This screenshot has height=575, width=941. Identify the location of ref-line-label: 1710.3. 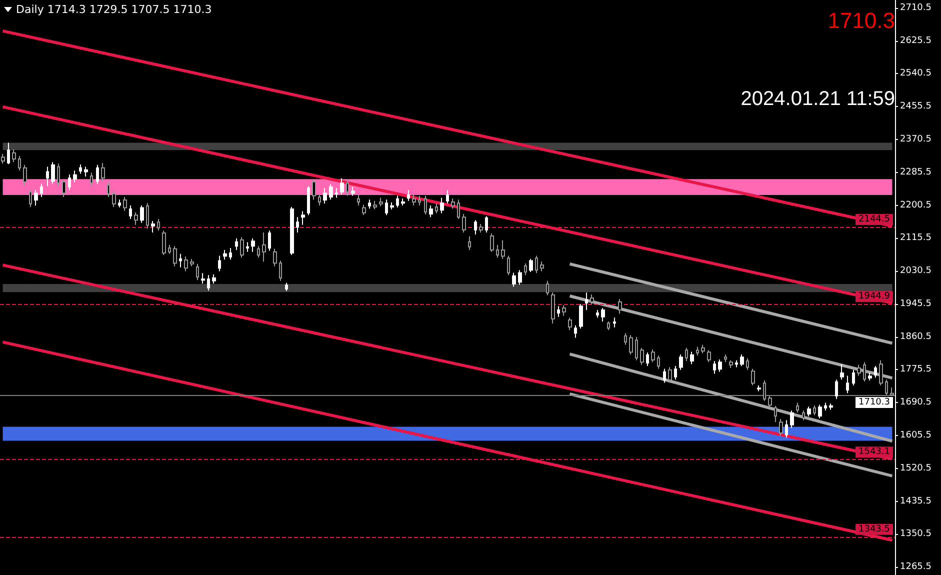
(874, 402).